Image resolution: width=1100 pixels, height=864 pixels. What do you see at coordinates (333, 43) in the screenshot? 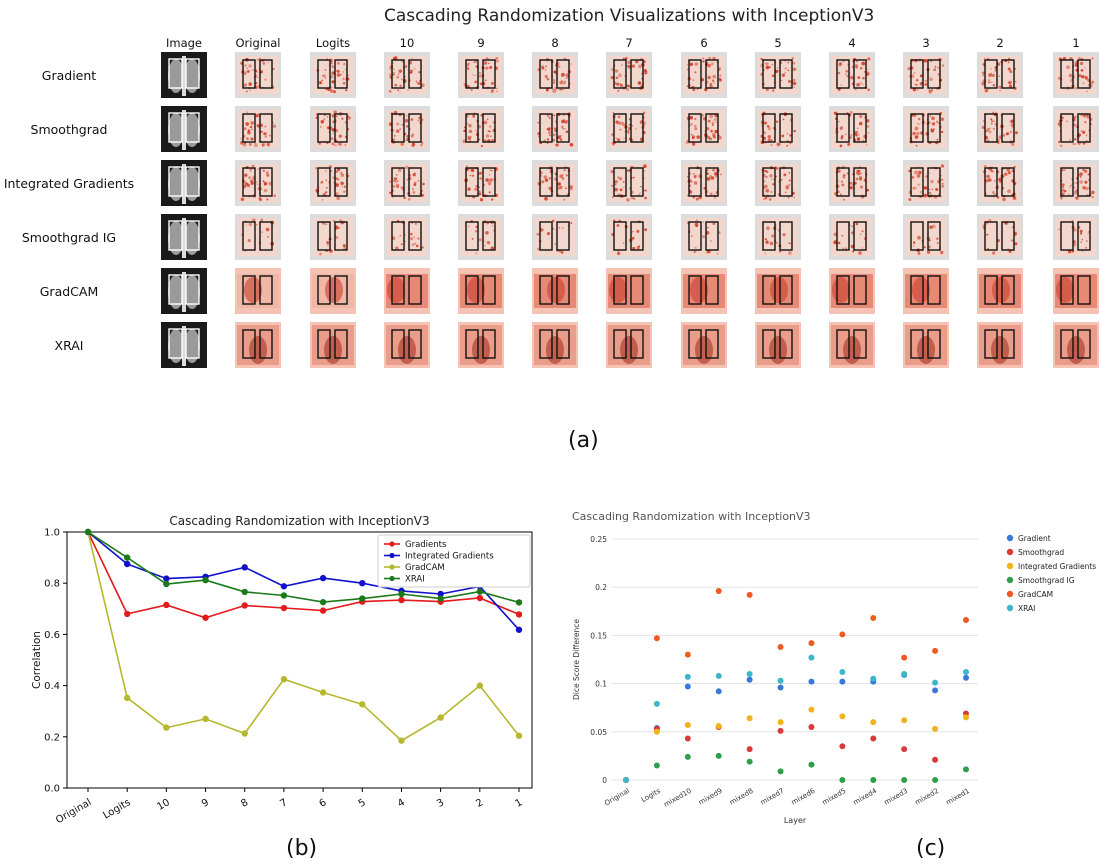
I see `column-label: Logits` at bounding box center [333, 43].